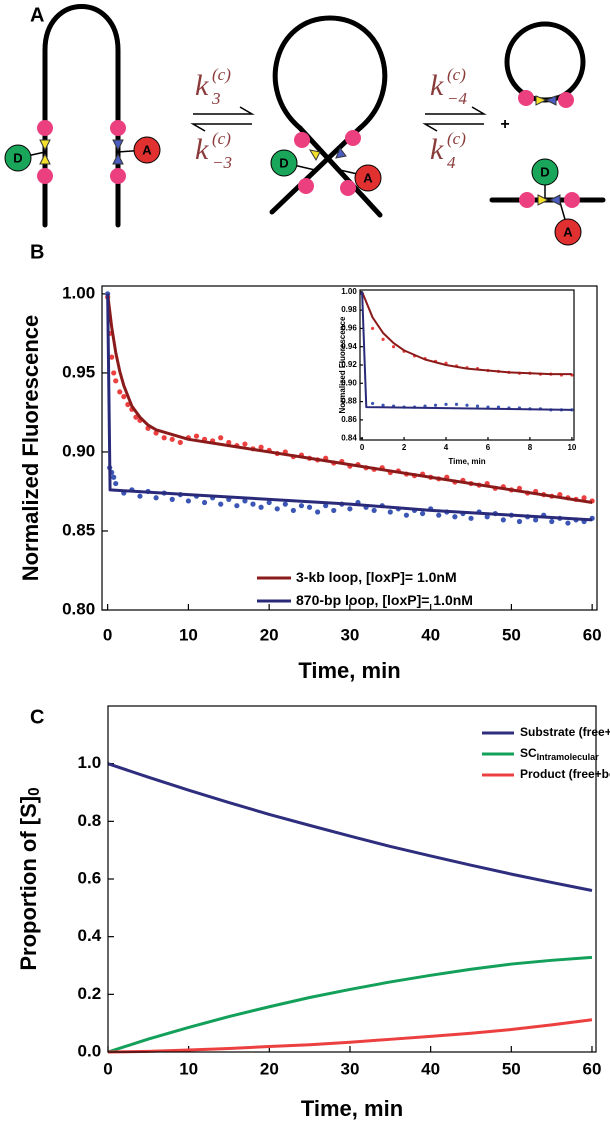  I want to click on y-tick-label: 0.90, so click(78, 450).